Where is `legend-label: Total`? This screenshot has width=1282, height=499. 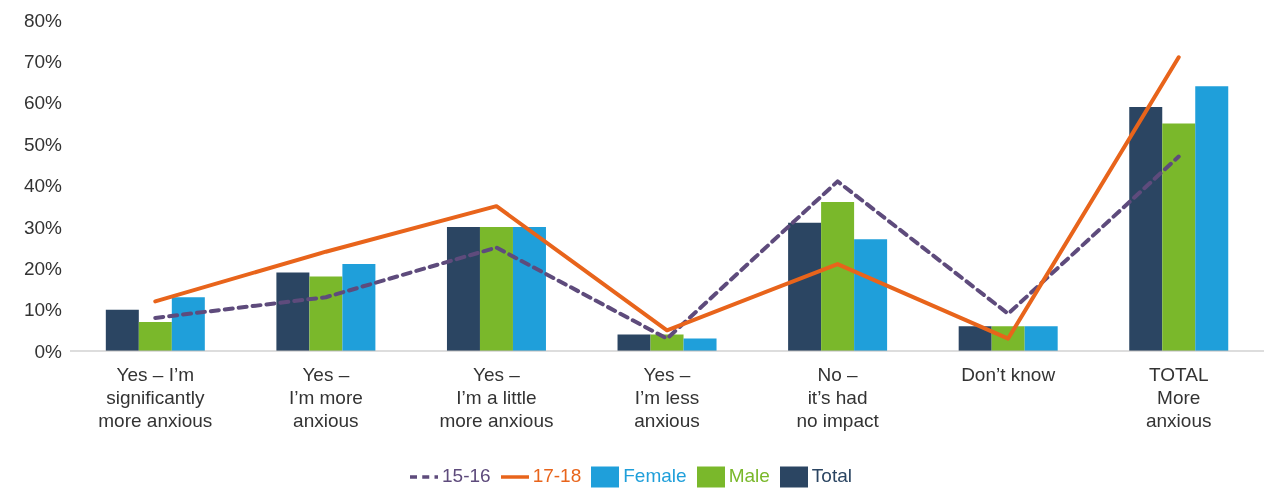 legend-label: Total is located at coordinates (831, 476).